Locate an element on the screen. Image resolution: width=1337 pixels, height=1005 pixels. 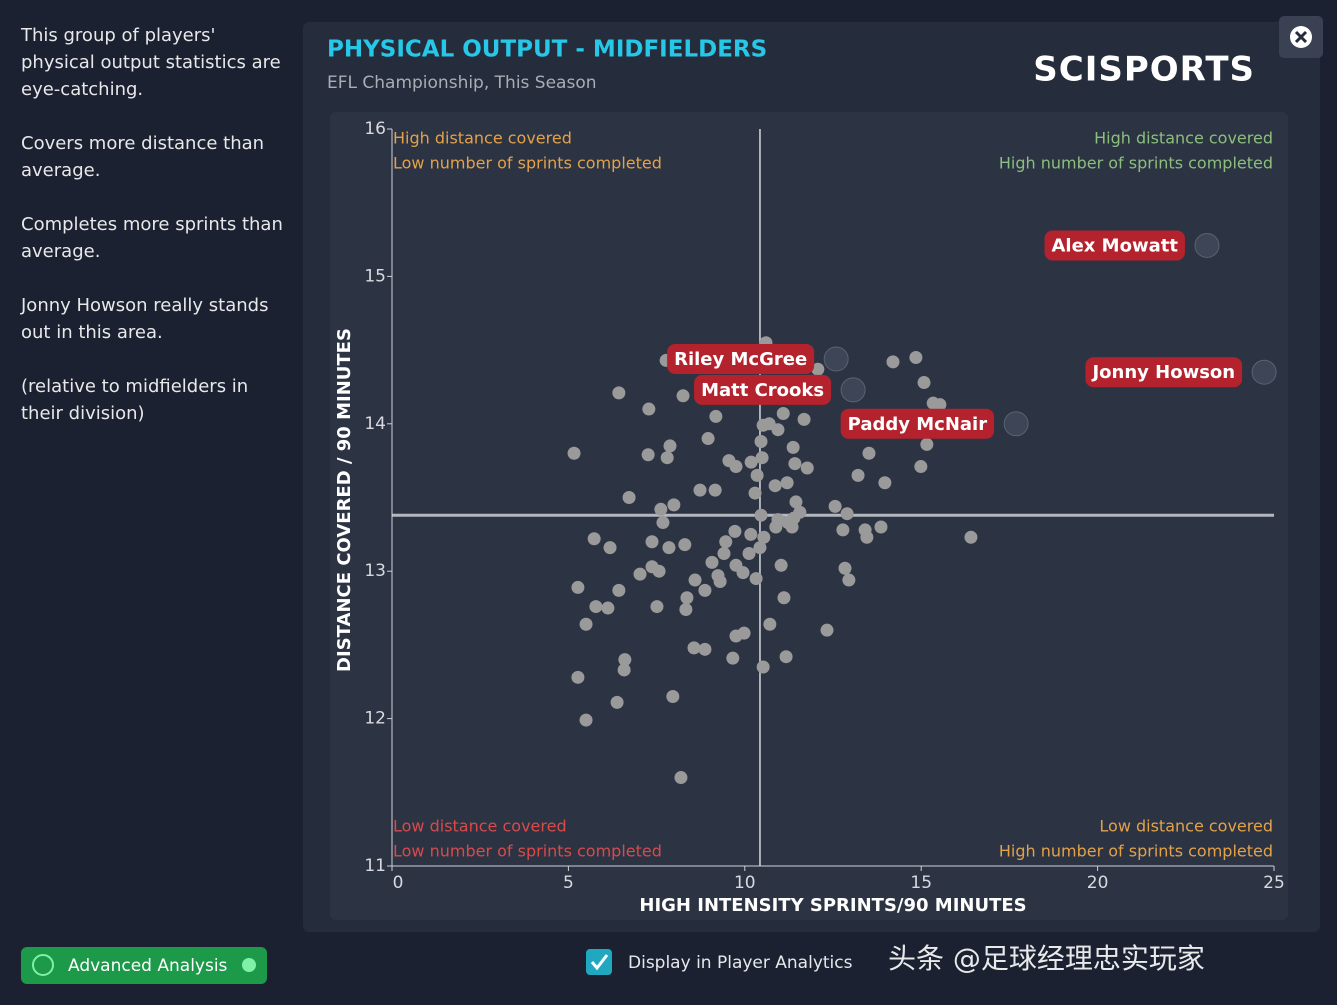
button-bg is located at coordinates (144, 965).